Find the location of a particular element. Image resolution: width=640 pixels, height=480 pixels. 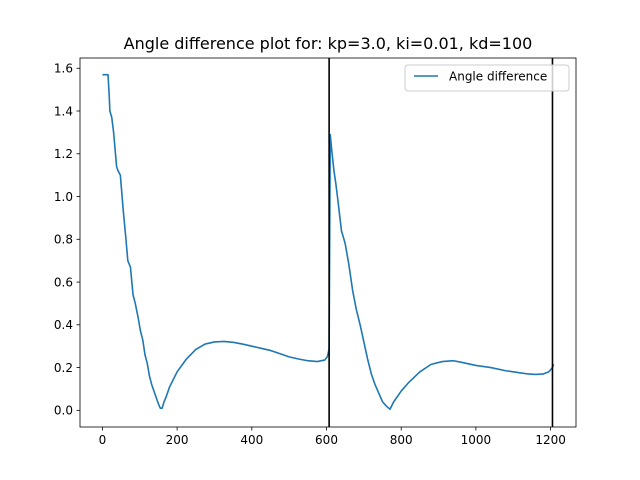

y-tick-label: 0.6 is located at coordinates (63, 282).